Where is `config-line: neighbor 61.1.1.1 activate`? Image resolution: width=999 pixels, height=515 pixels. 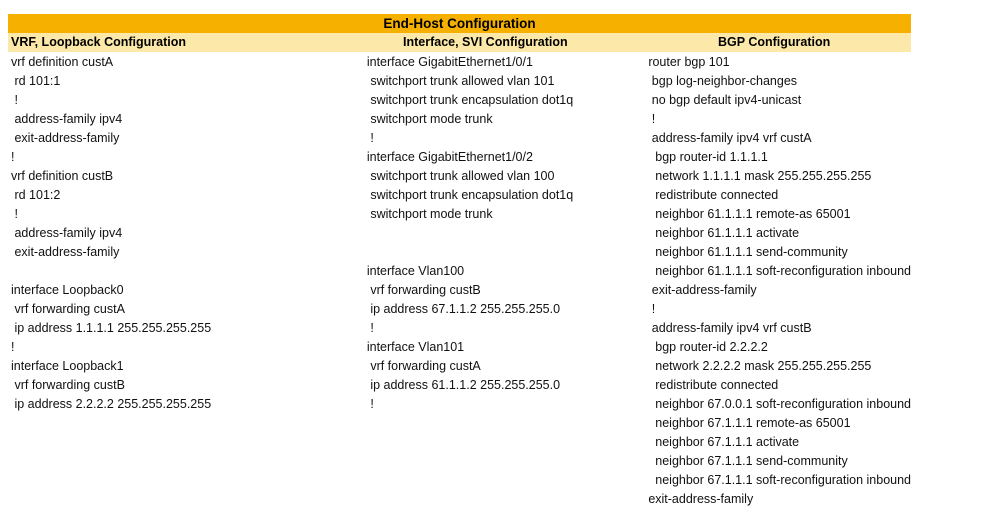 config-line: neighbor 61.1.1.1 activate is located at coordinates (724, 233).